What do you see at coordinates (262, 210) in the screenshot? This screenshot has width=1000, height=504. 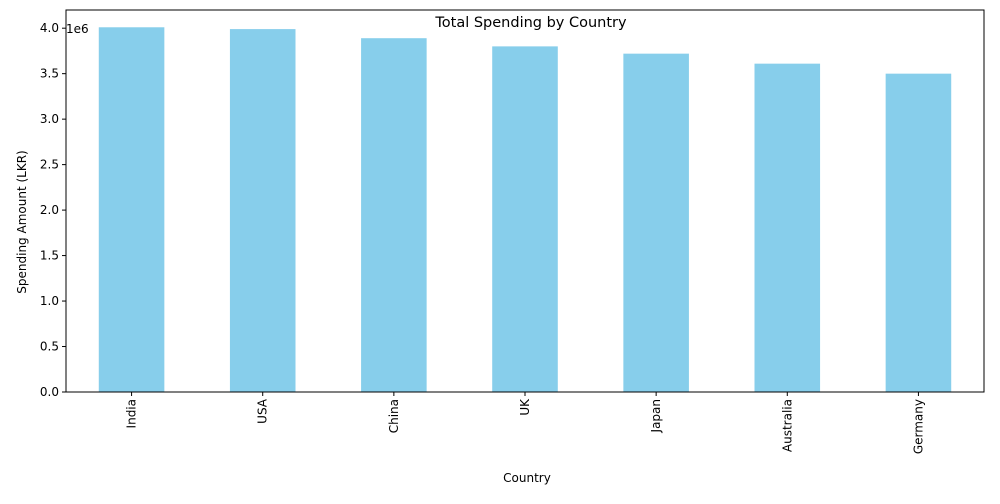 I see `bar-usa` at bounding box center [262, 210].